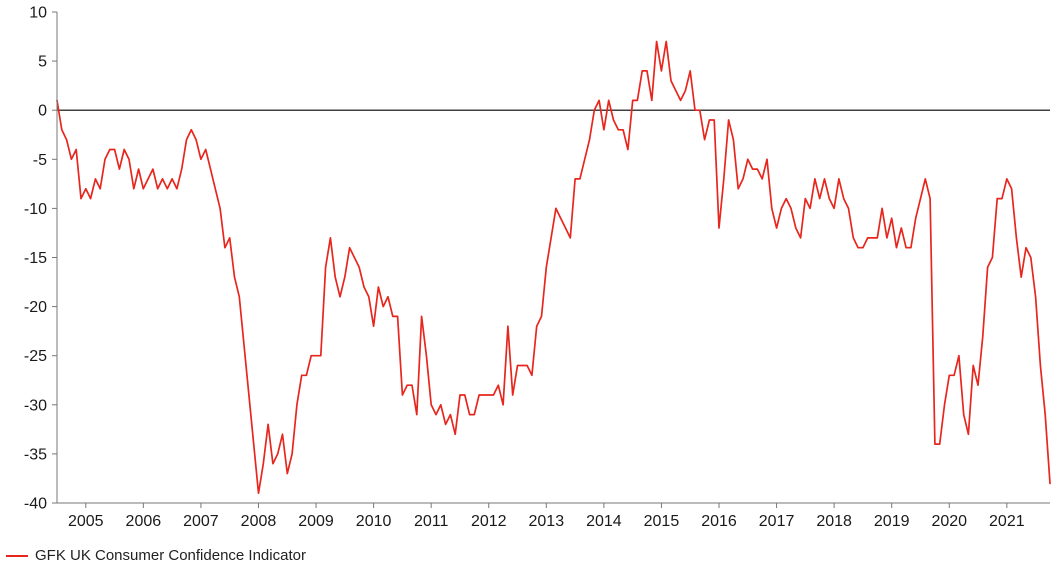 This screenshot has width=1055, height=586. I want to click on x-tick-label: 2008, so click(259, 521).